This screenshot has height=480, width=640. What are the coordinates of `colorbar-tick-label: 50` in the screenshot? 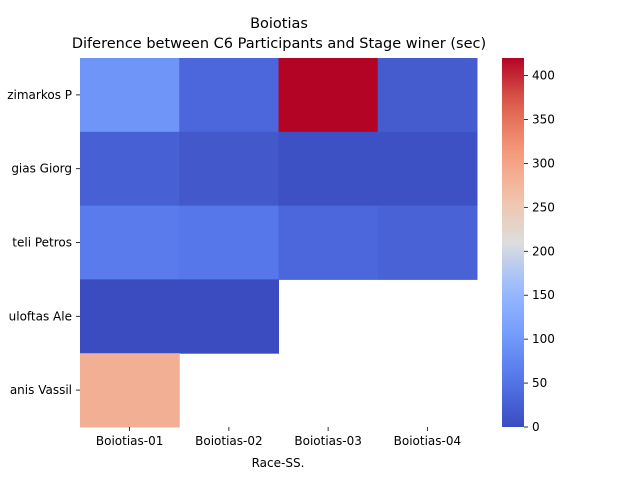 It's located at (539, 383).